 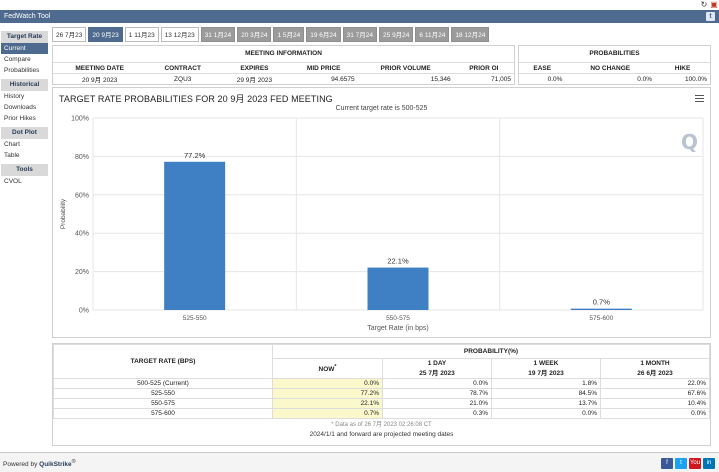 What do you see at coordinates (327, 368) in the screenshot?
I see `now-header: NOW*` at bounding box center [327, 368].